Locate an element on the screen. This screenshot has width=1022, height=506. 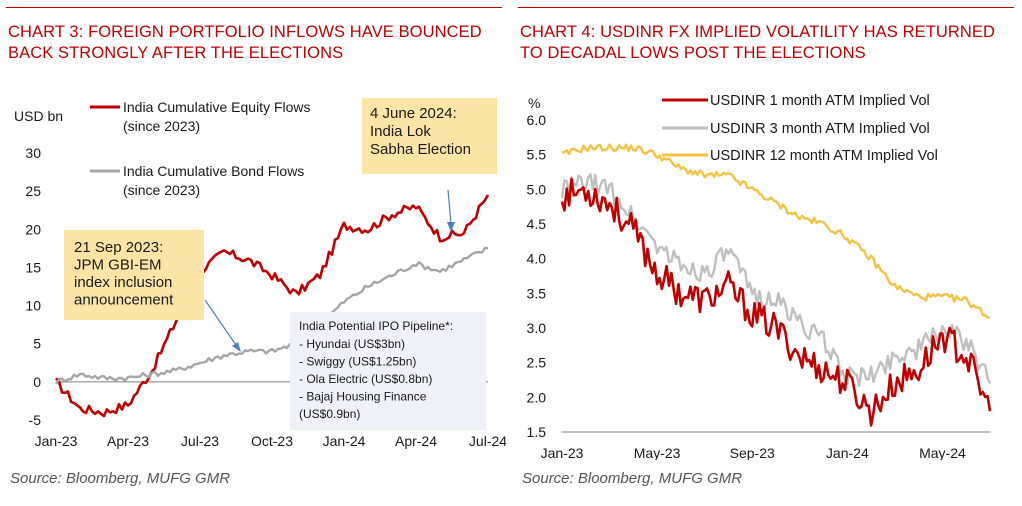
y-tick-label: 1.5 is located at coordinates (537, 432).